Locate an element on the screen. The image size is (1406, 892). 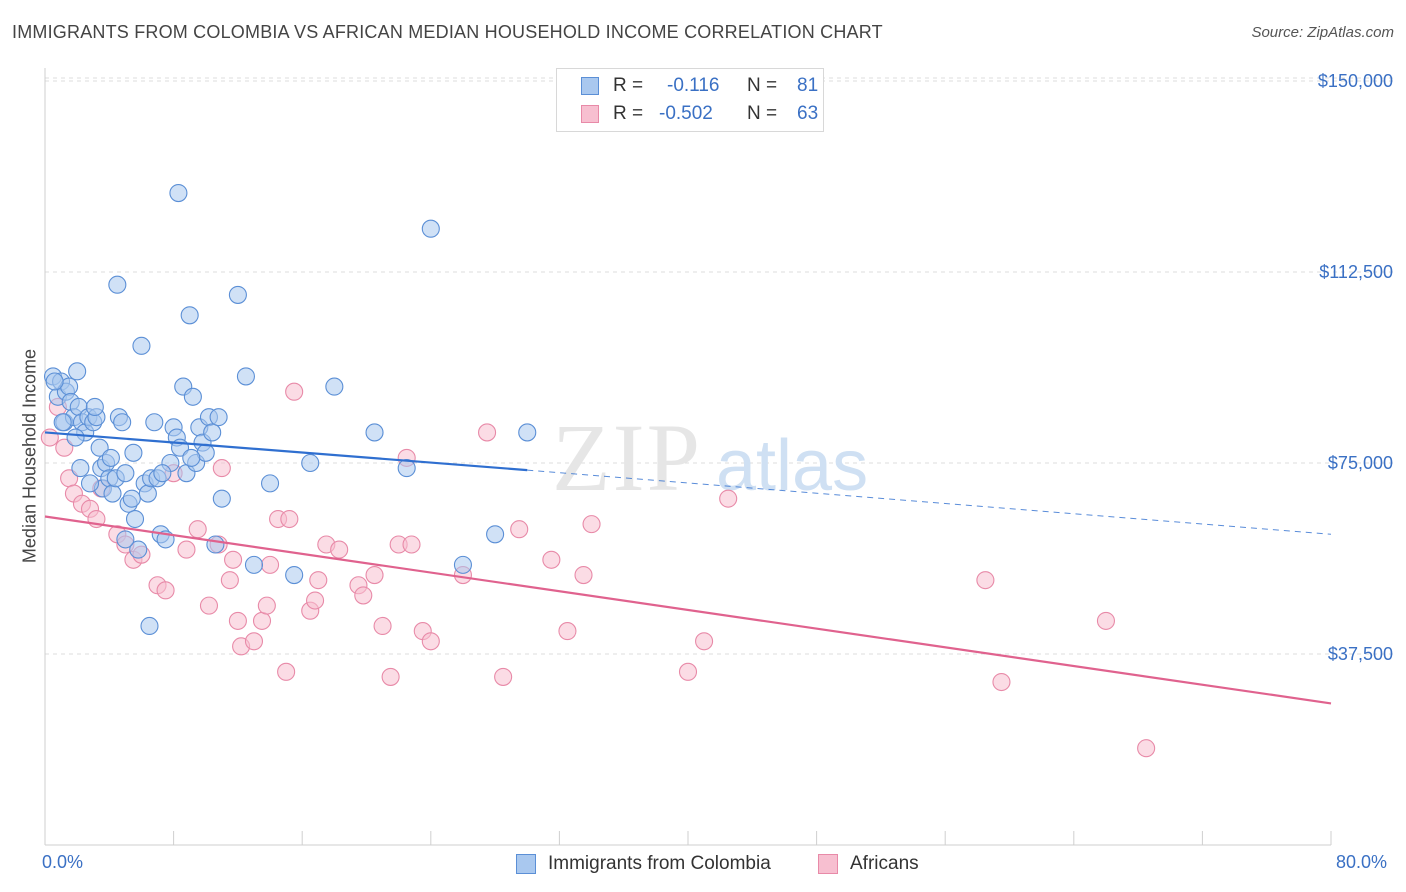
bottom-legend-colombia: Immigrants from Colombia is located at coordinates (643, 864).